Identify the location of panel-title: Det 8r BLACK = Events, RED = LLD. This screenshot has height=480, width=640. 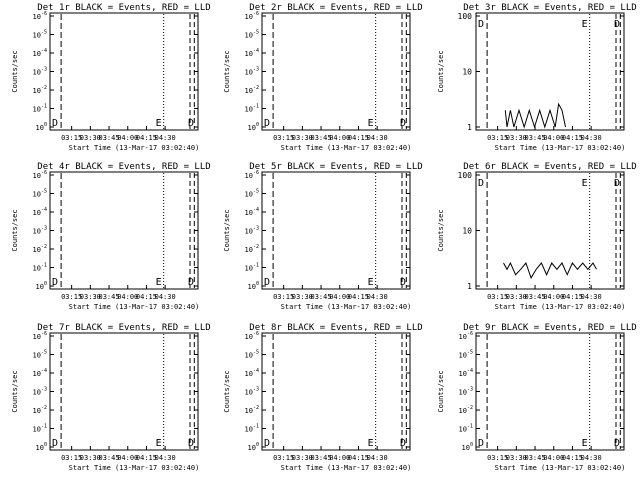
(335, 328).